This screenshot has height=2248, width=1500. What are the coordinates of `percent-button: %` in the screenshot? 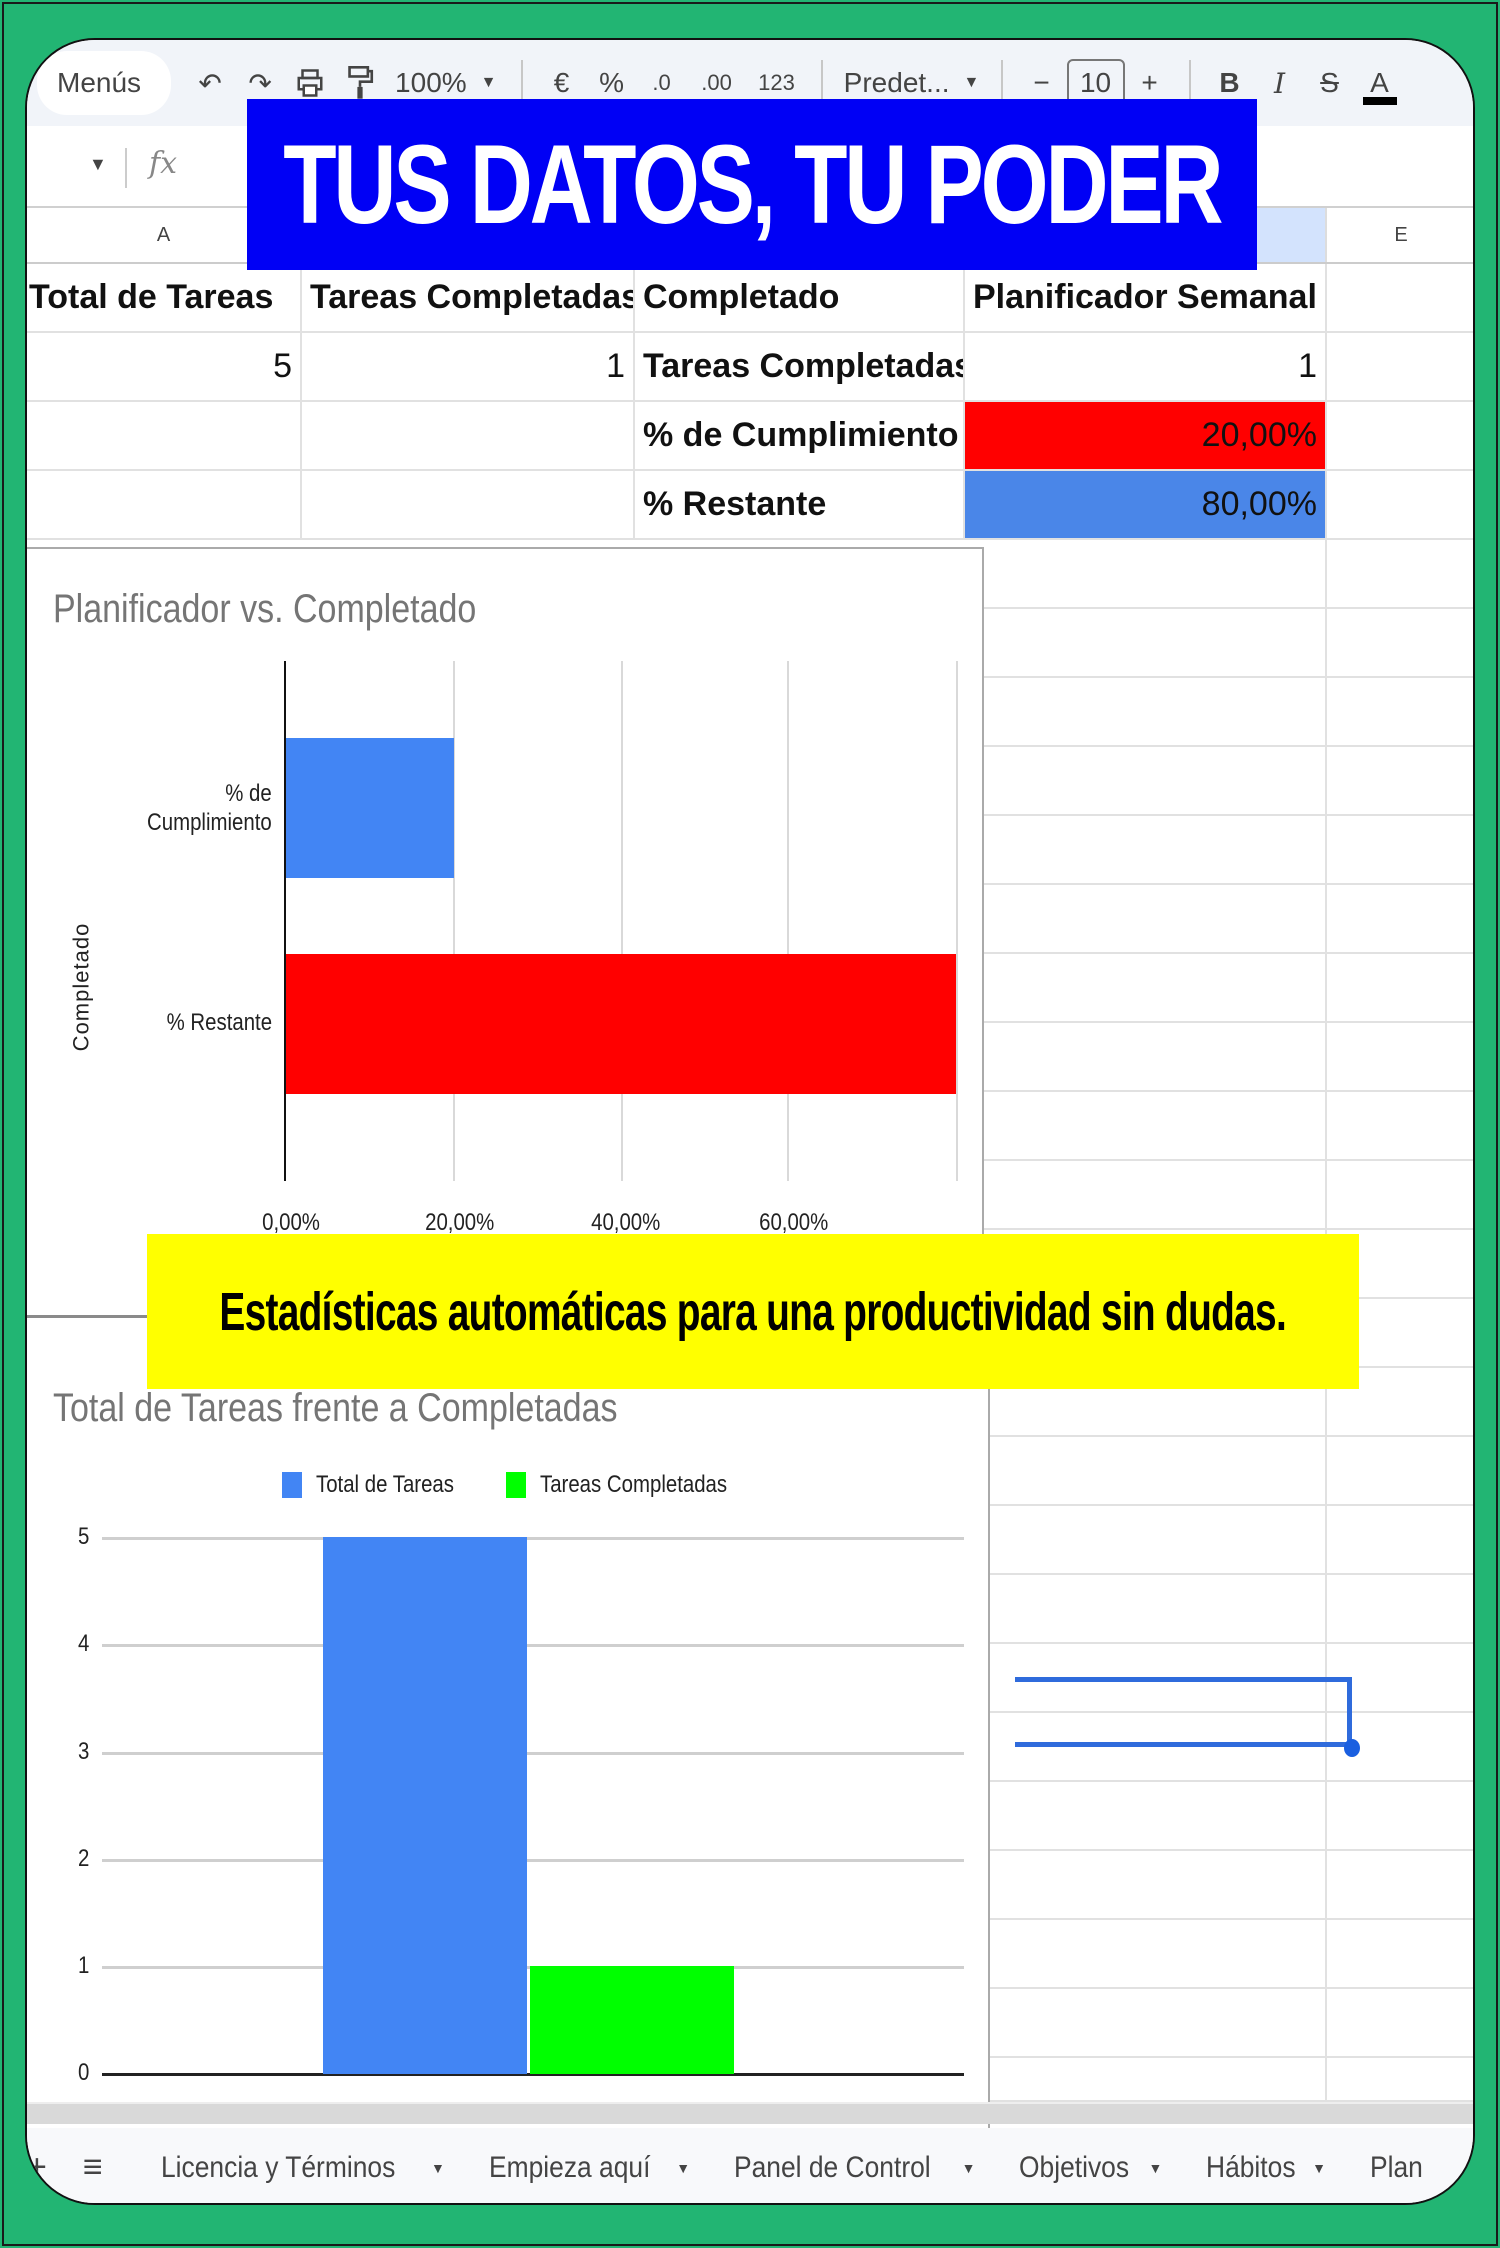 It's located at (612, 83).